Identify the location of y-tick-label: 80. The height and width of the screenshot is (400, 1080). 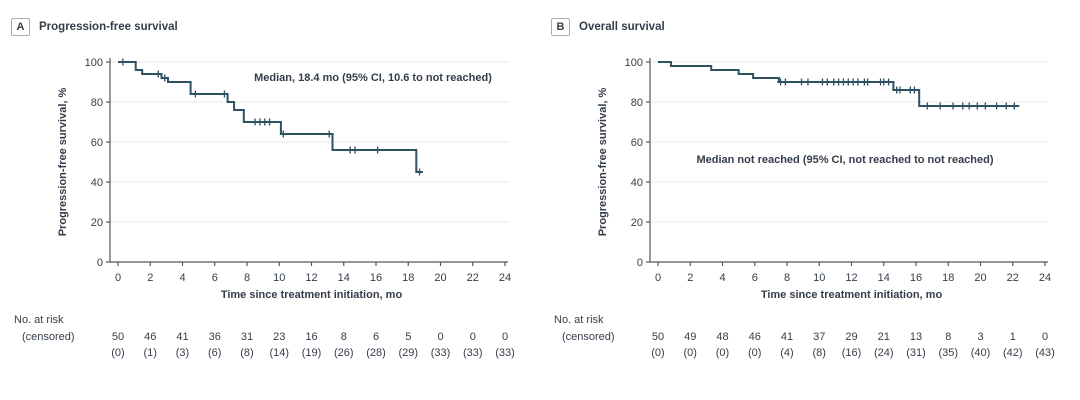
(637, 103).